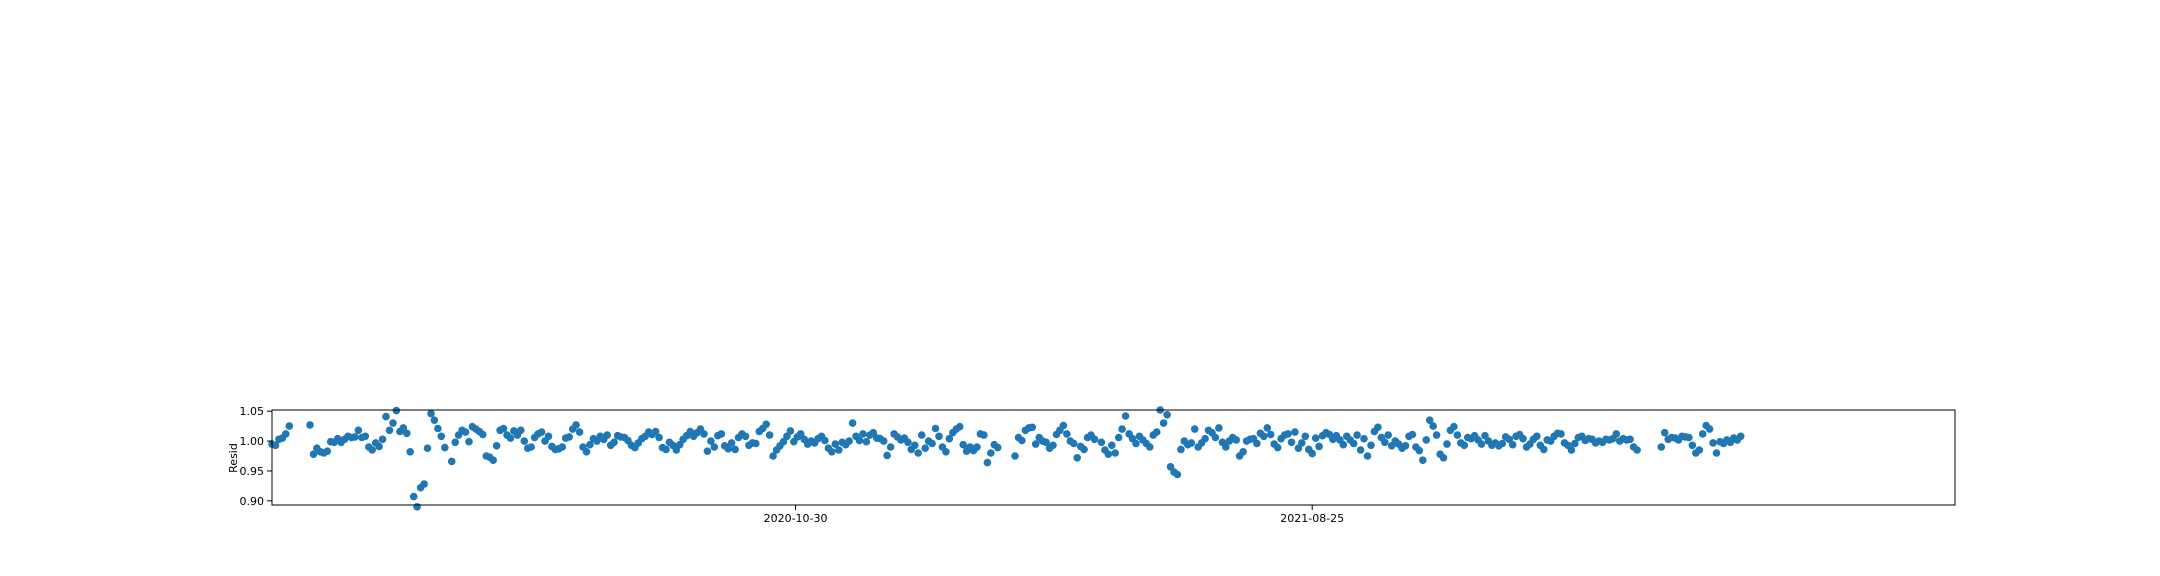  What do you see at coordinates (252, 411) in the screenshot?
I see `y-tick-label: 1.05` at bounding box center [252, 411].